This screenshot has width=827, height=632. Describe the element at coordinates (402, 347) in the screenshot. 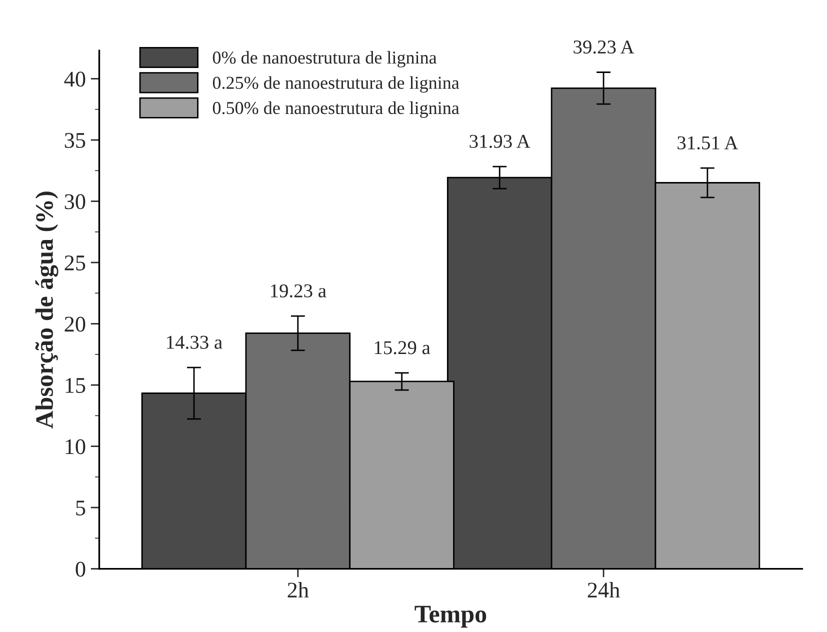

I see `data-label: 15.29 a` at that location.